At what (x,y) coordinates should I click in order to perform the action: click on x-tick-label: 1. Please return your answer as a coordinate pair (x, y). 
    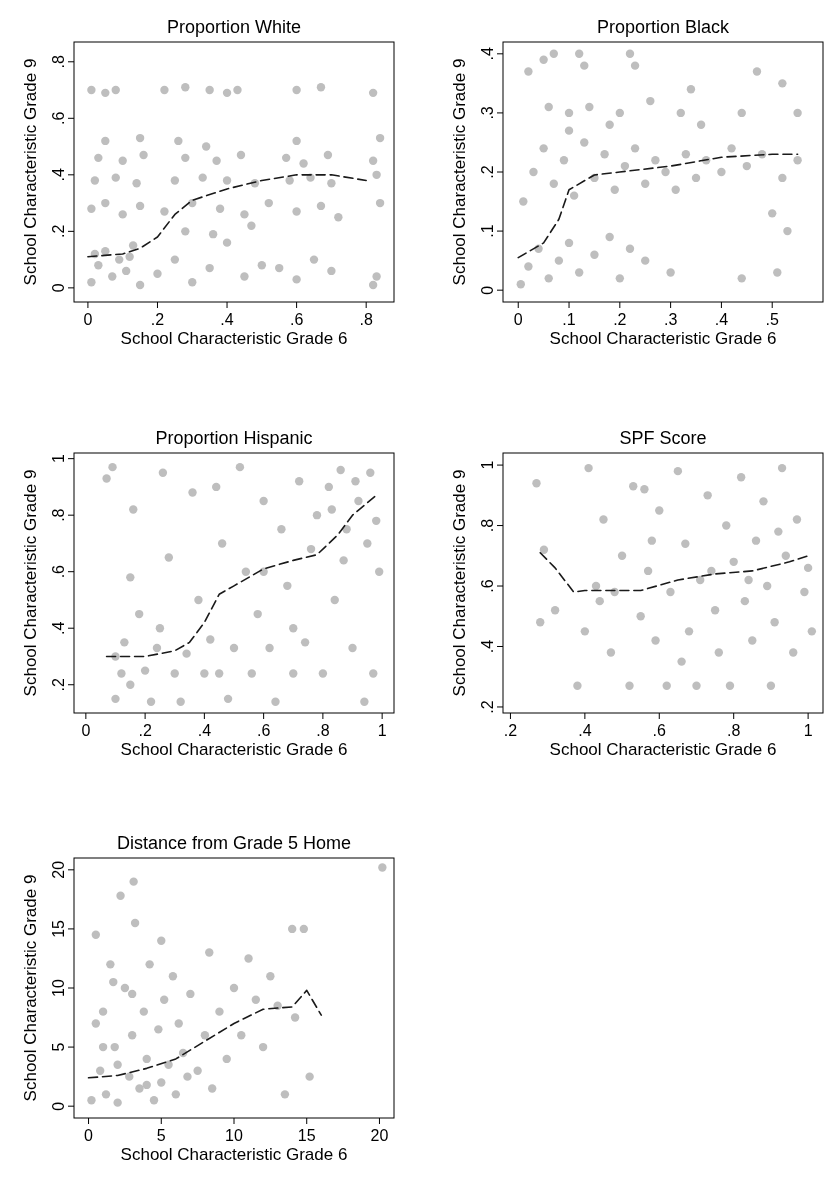
    Looking at the image, I should click on (808, 730).